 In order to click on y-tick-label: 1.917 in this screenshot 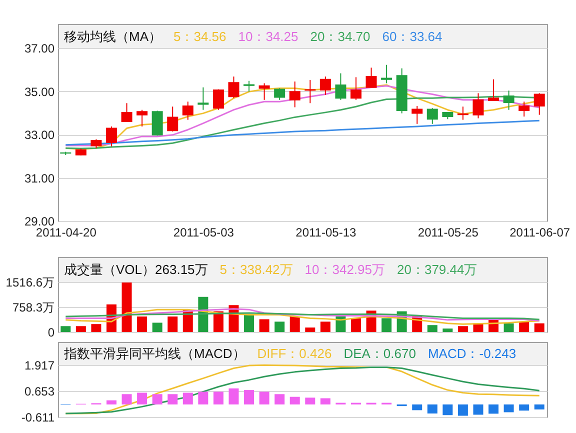, I will do `click(39, 365)`.